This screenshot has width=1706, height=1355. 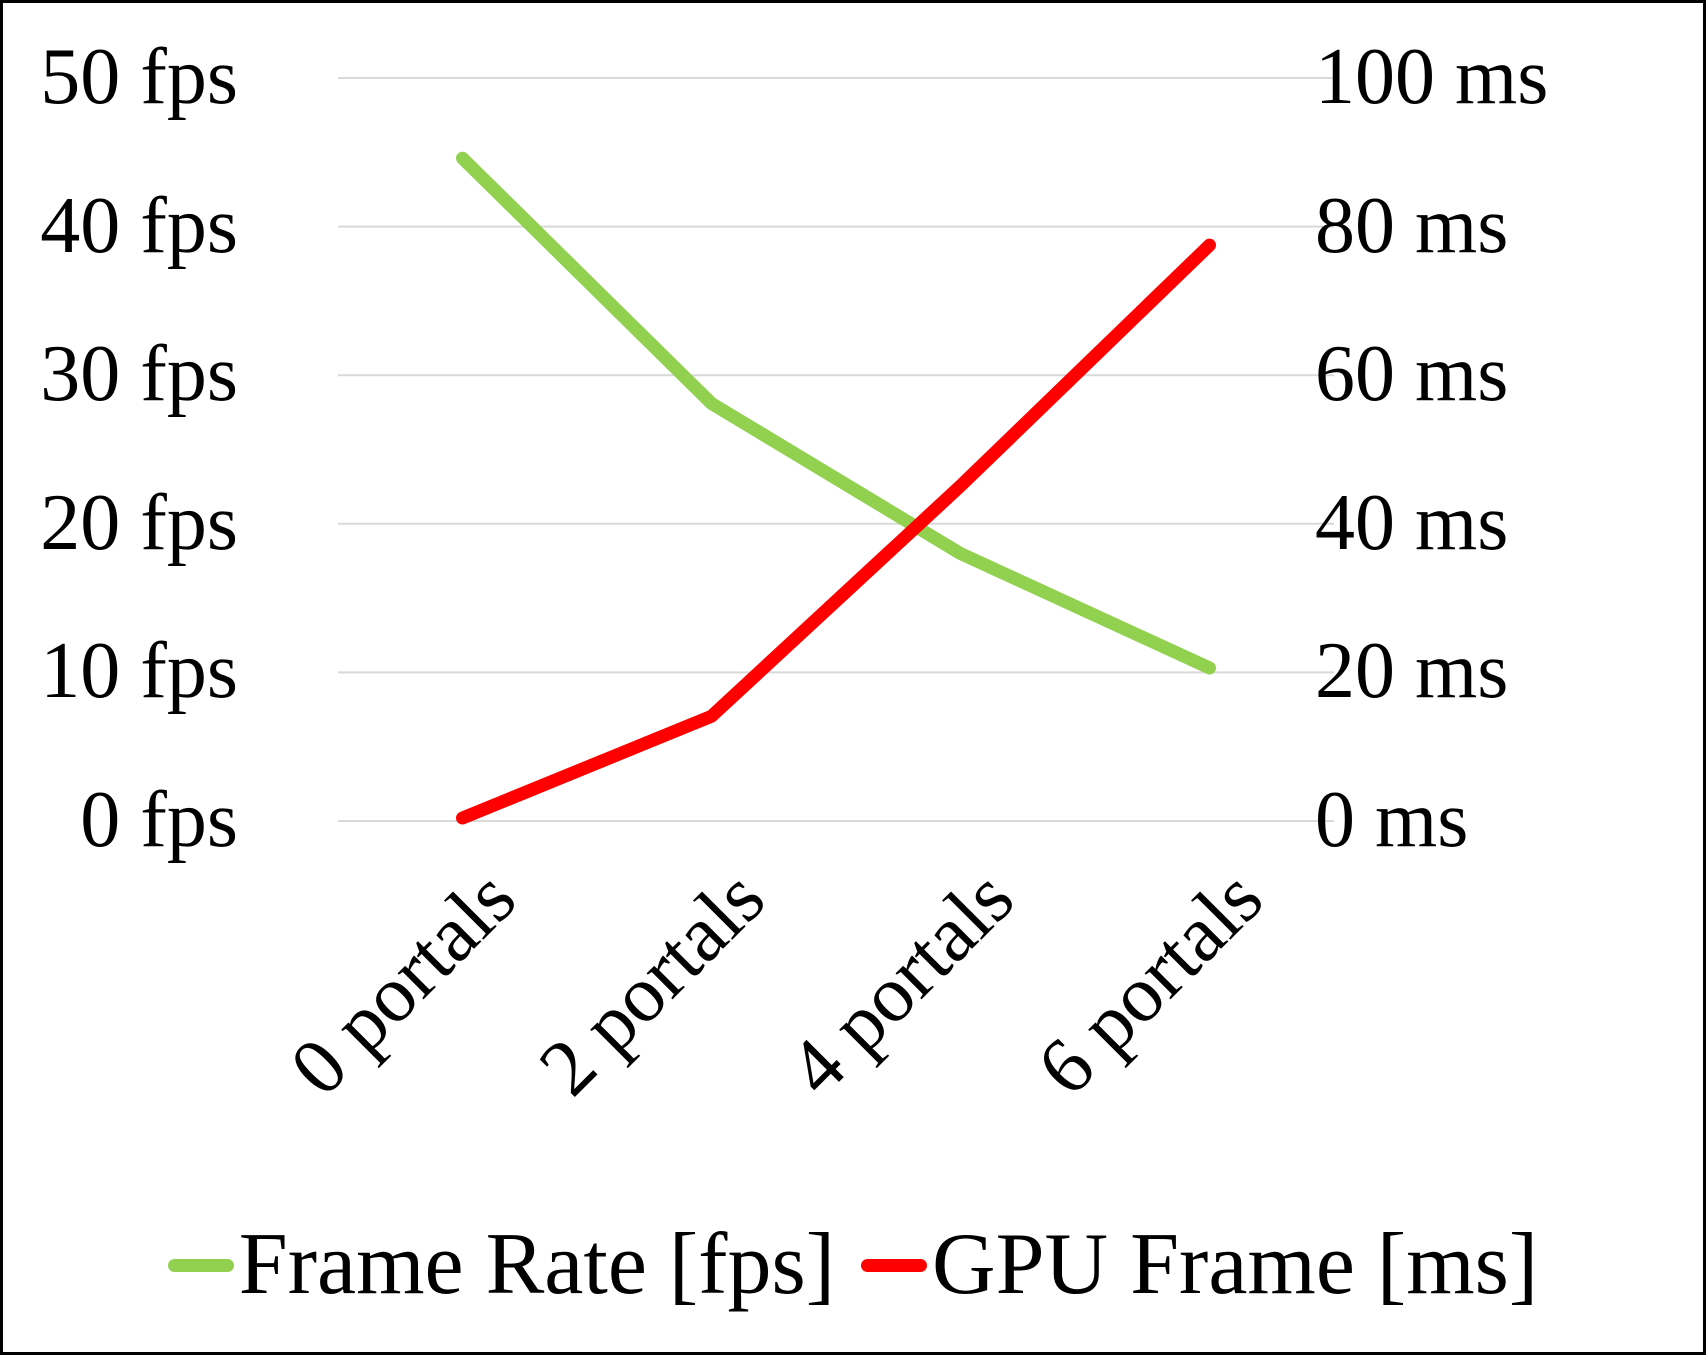 What do you see at coordinates (200, 1265) in the screenshot?
I see `frame-rate-line-swatch-icon` at bounding box center [200, 1265].